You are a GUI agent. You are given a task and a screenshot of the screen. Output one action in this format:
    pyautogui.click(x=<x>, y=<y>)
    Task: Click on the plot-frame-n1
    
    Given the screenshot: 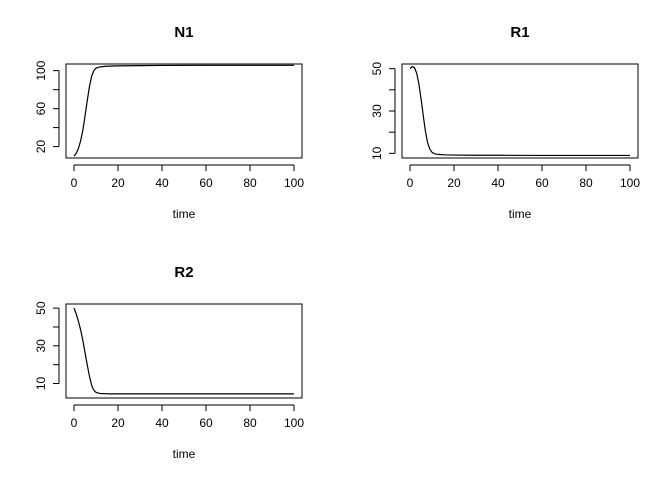 What is the action you would take?
    pyautogui.click(x=184, y=111)
    